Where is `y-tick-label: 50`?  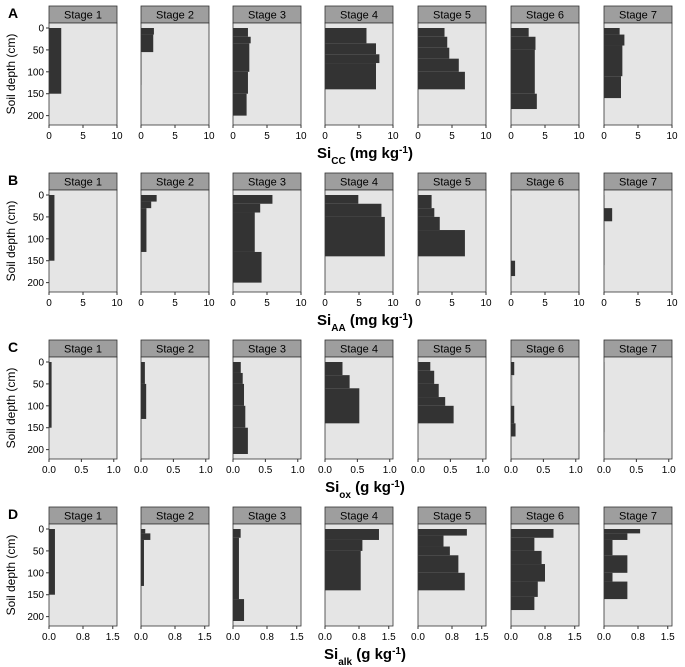 y-tick-label: 50 is located at coordinates (39, 551).